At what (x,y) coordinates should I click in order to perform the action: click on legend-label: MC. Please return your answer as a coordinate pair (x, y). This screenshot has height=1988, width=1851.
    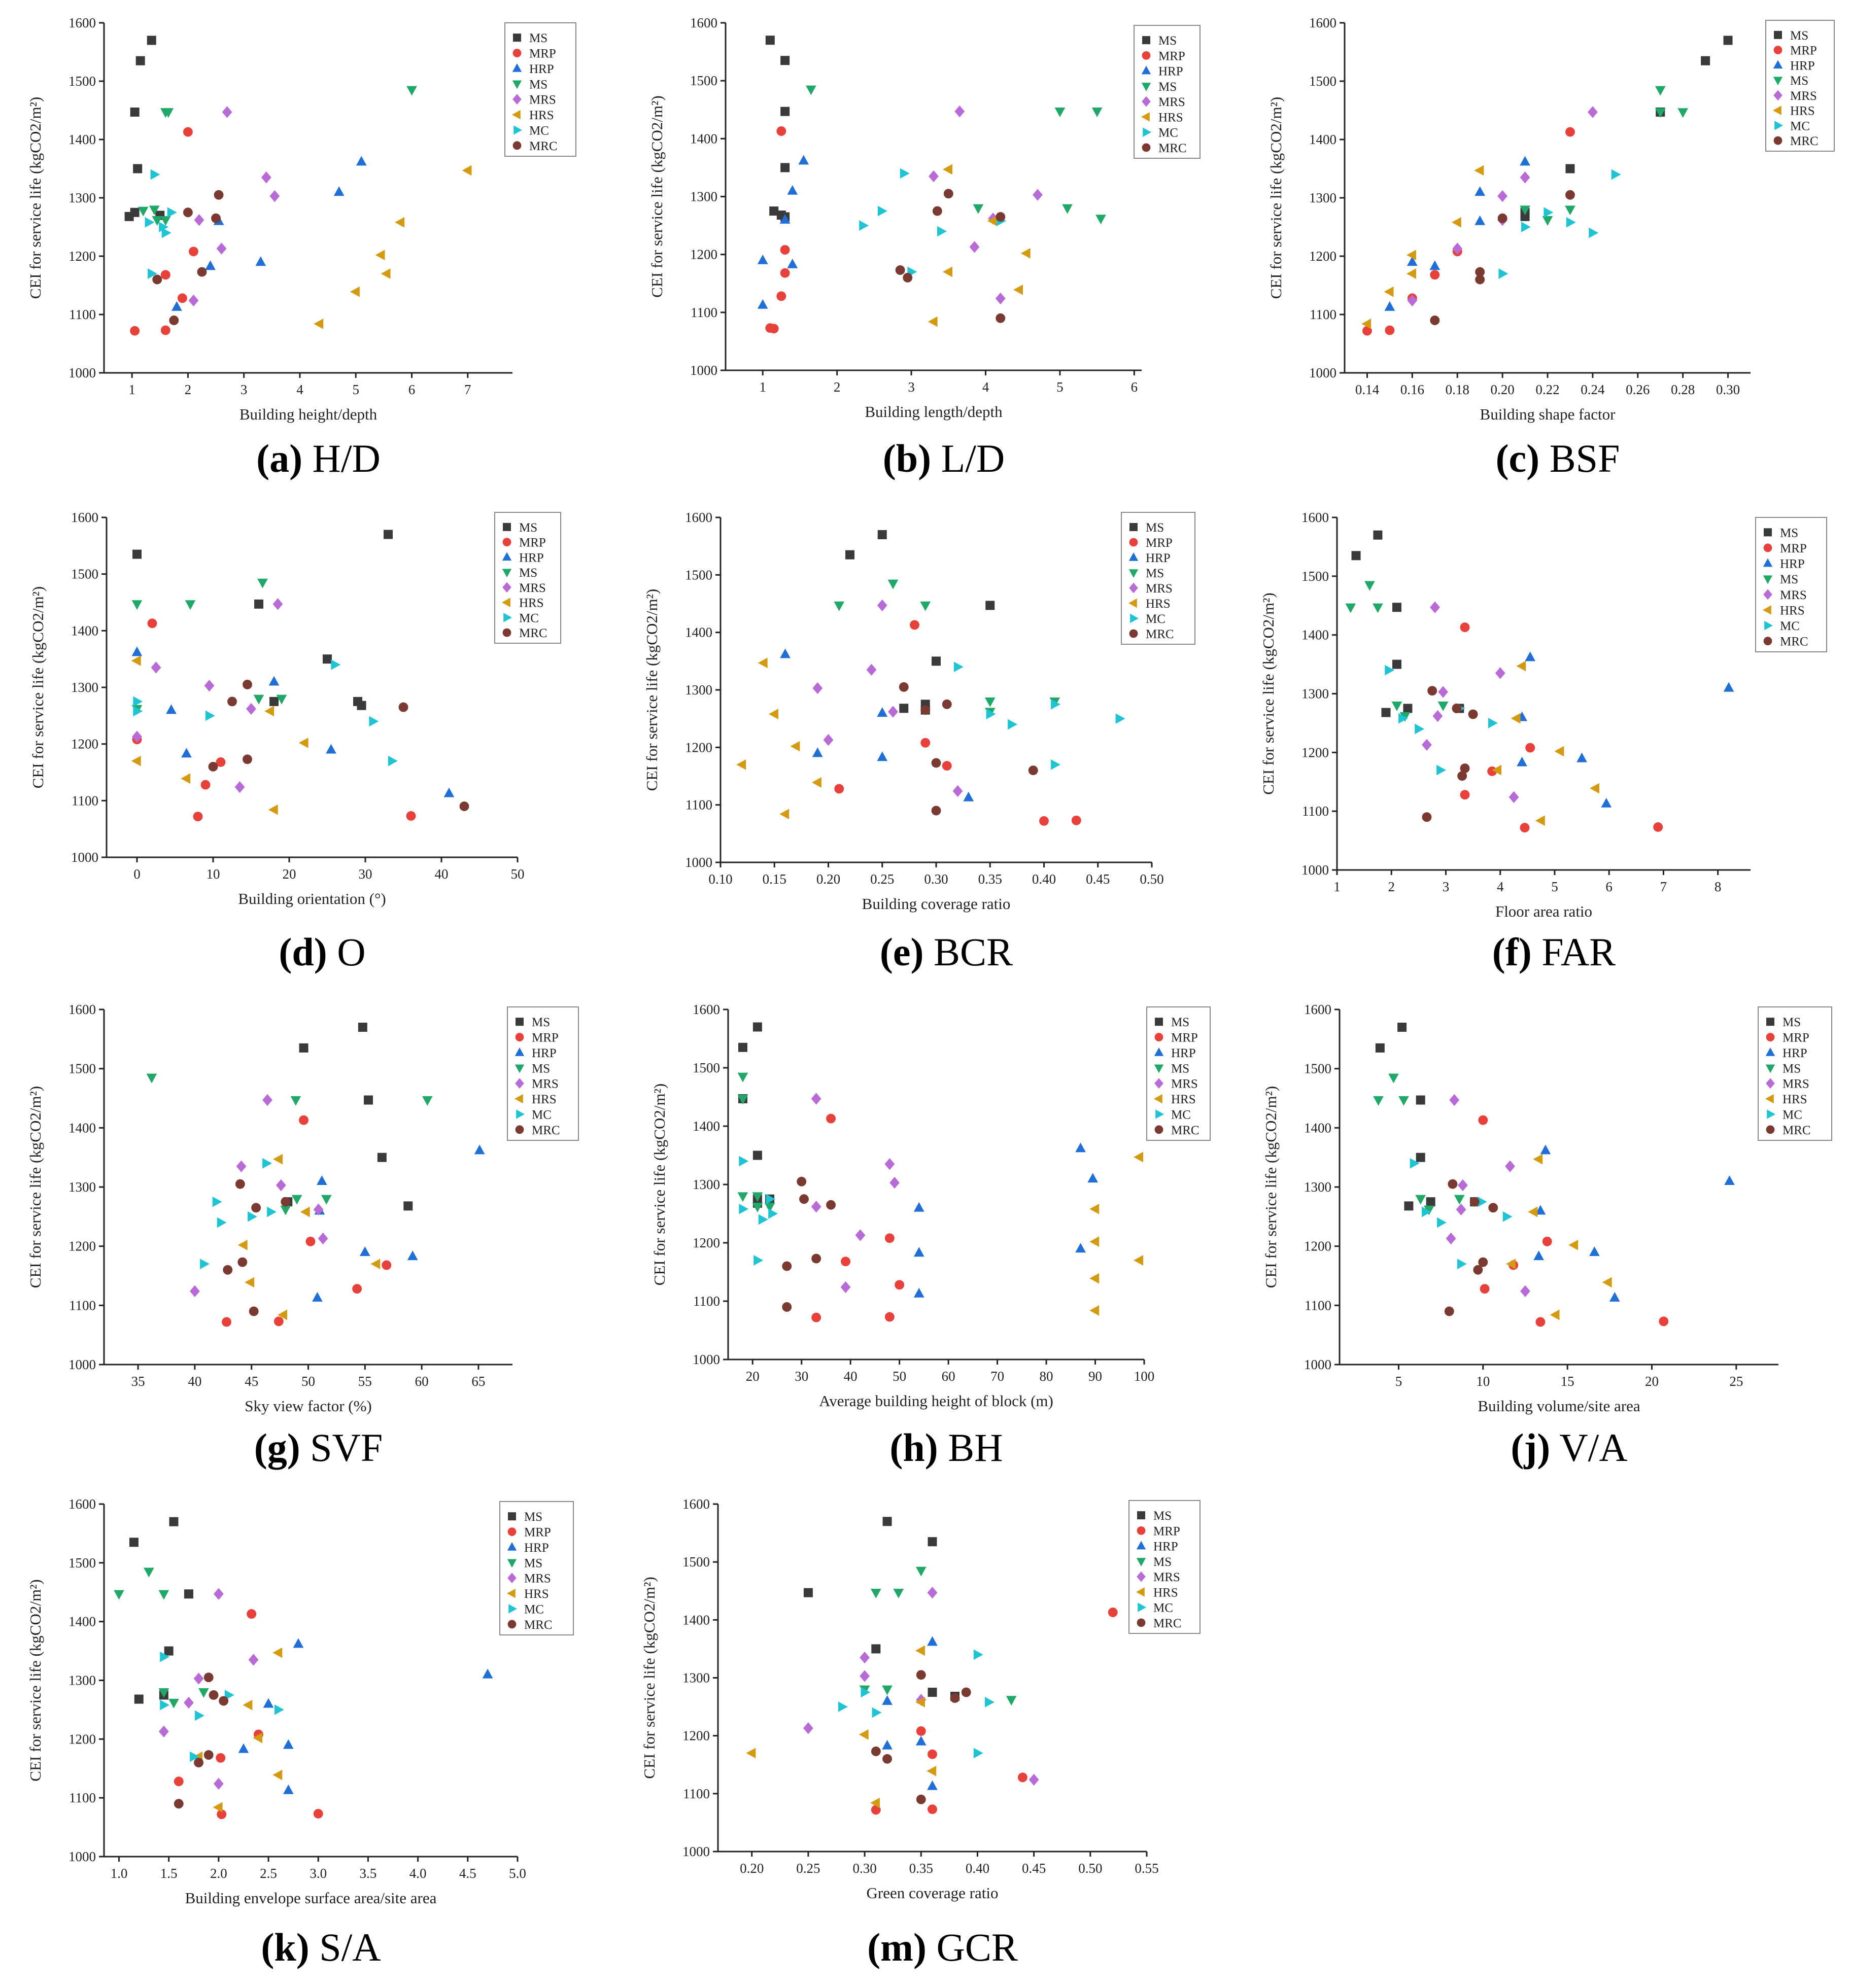
    Looking at the image, I should click on (539, 130).